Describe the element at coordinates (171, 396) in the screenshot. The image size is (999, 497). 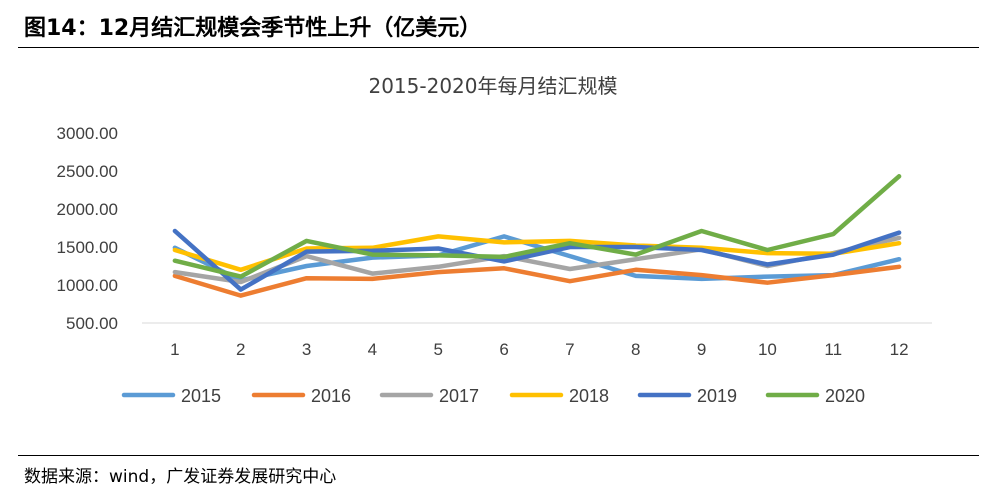
I see `legend-item-2015: 2015` at that location.